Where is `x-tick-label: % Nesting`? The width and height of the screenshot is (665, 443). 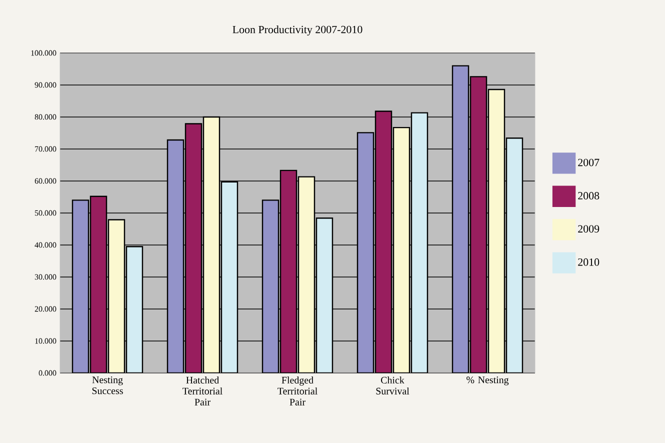 x-tick-label: % Nesting is located at coordinates (487, 381).